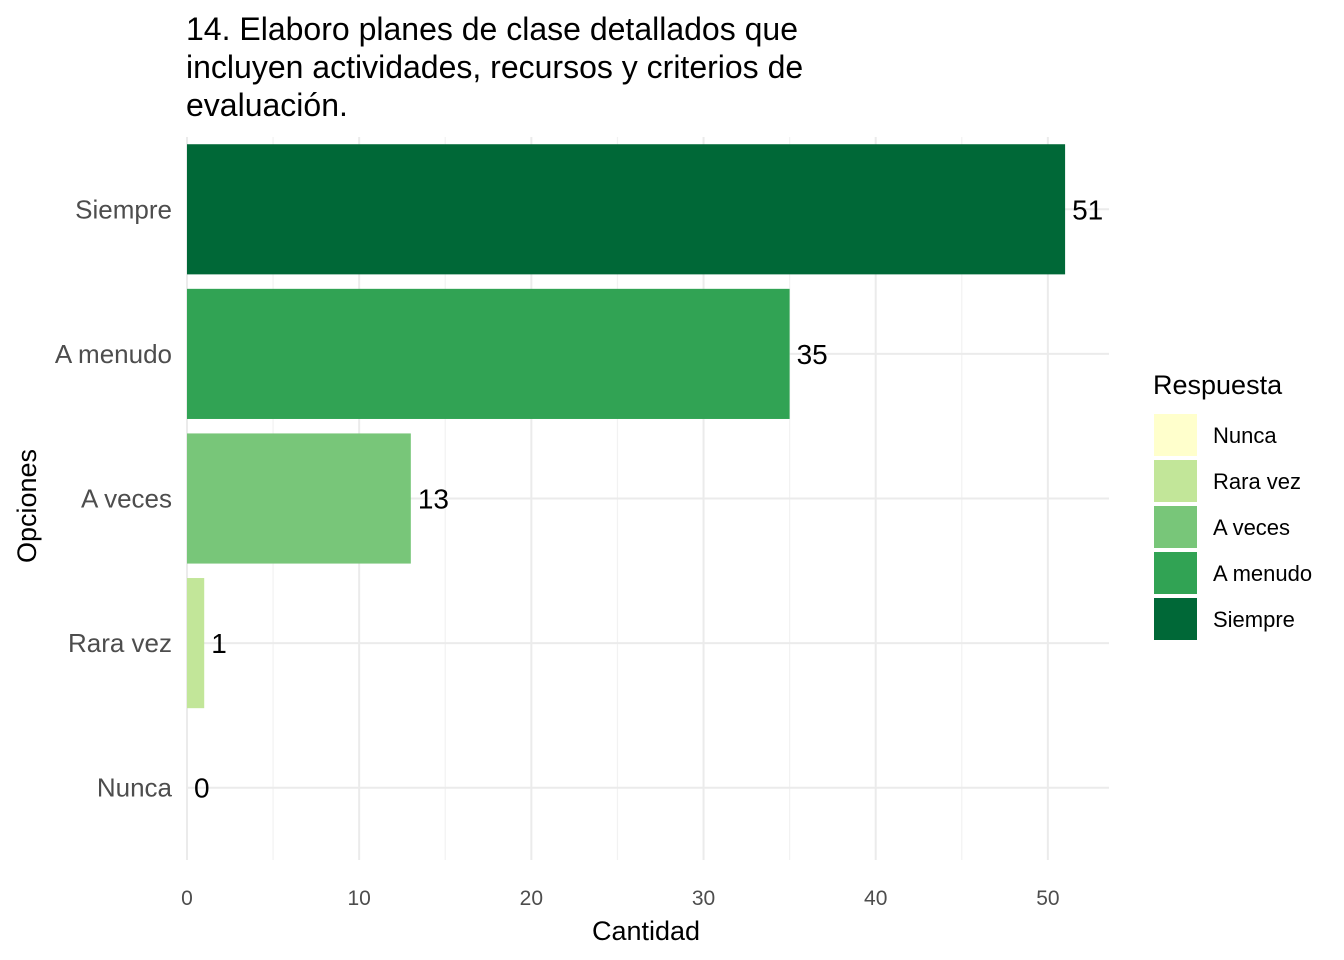  I want to click on legend-items: Nunca Rara vez A veces A menudo Siempre, so click(1233, 527).